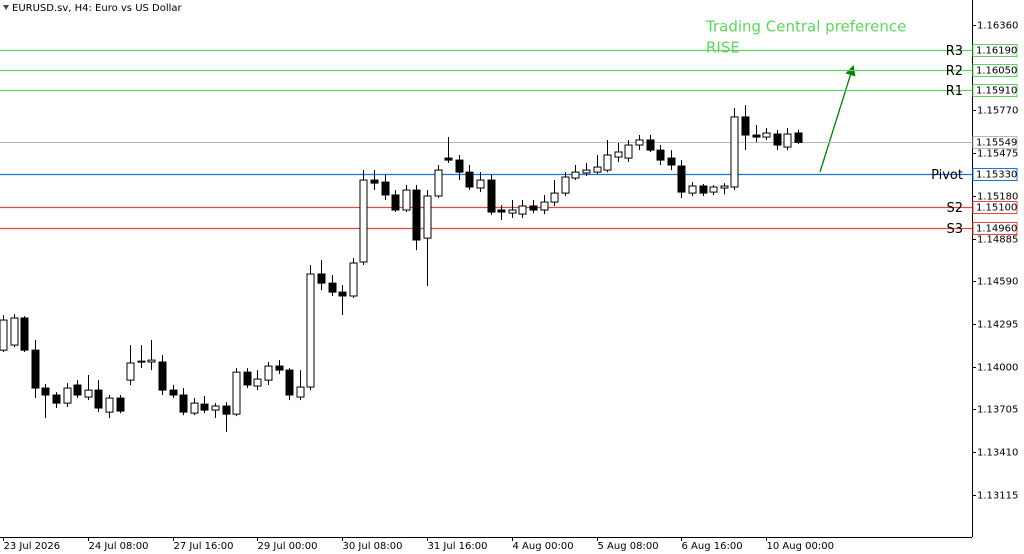 The image size is (1024, 554). Describe the element at coordinates (119, 546) in the screenshot. I see `x-tick-label: 24 Jul 08:00` at that location.